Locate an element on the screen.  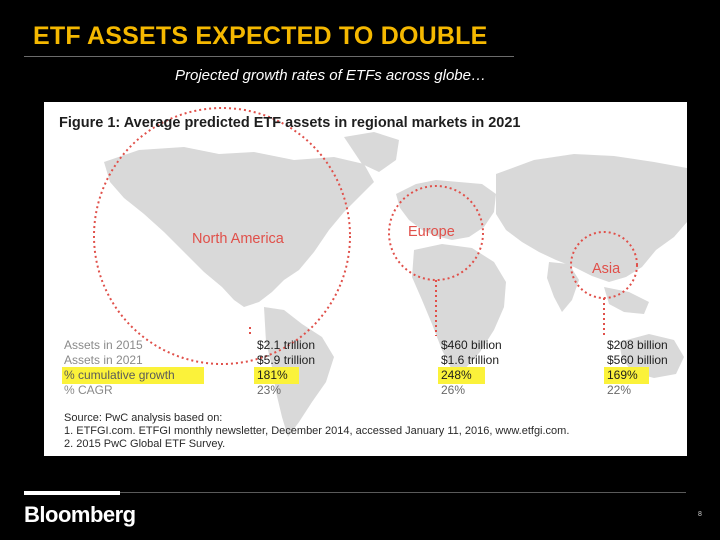
bloomberg-logo: Bloomberg is located at coordinates (80, 514).